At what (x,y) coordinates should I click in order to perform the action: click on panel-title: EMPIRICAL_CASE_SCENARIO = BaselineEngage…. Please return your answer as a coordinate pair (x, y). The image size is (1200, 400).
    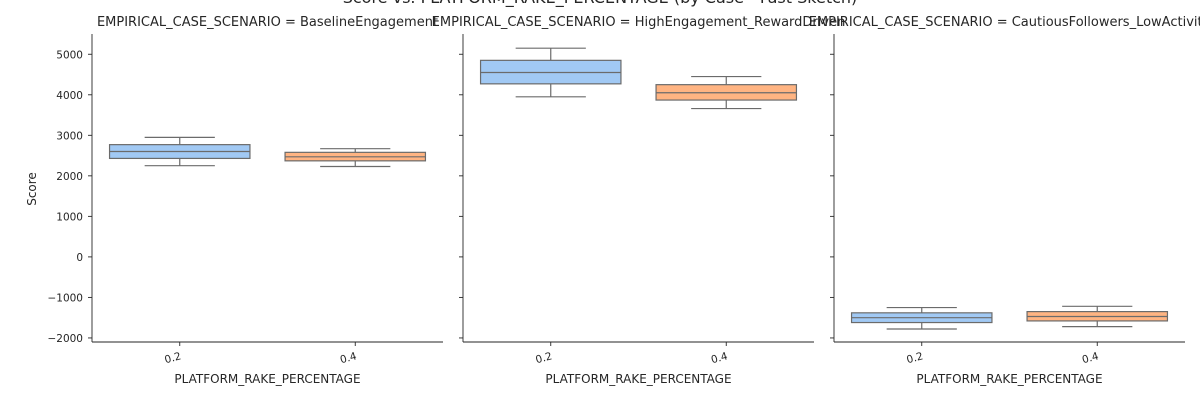
    Looking at the image, I should click on (267, 22).